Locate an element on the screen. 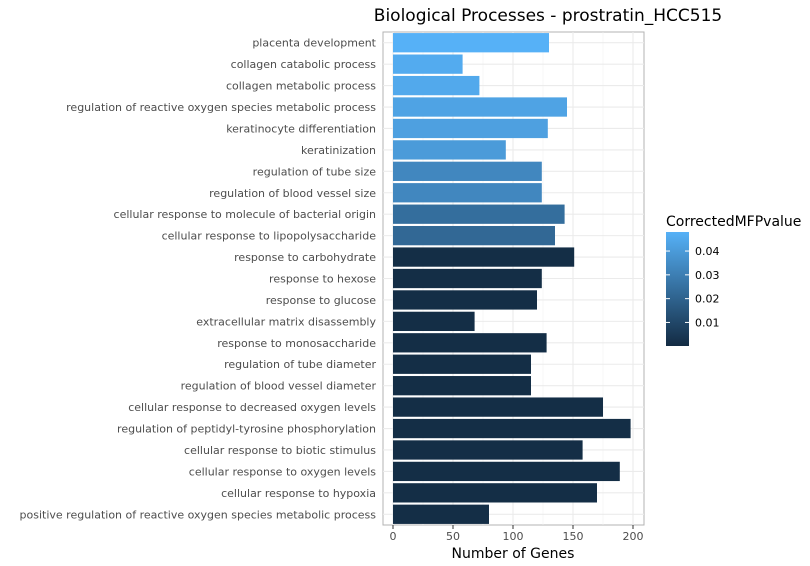 Image resolution: width=810 pixels, height=566 pixels. category-label: cellular response to hypoxia is located at coordinates (298, 493).